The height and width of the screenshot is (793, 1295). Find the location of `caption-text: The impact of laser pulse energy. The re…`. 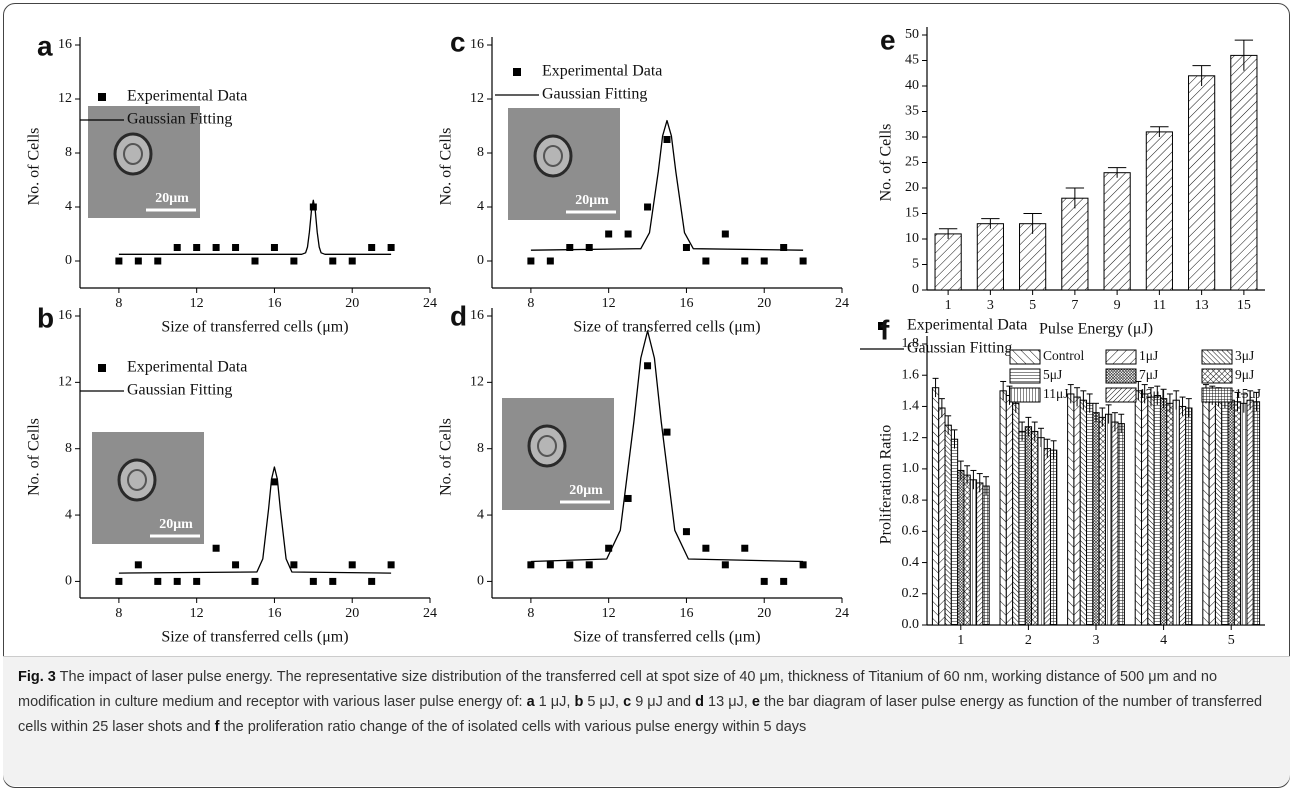

caption-text: The impact of laser pulse energy. The re… is located at coordinates (618, 689).